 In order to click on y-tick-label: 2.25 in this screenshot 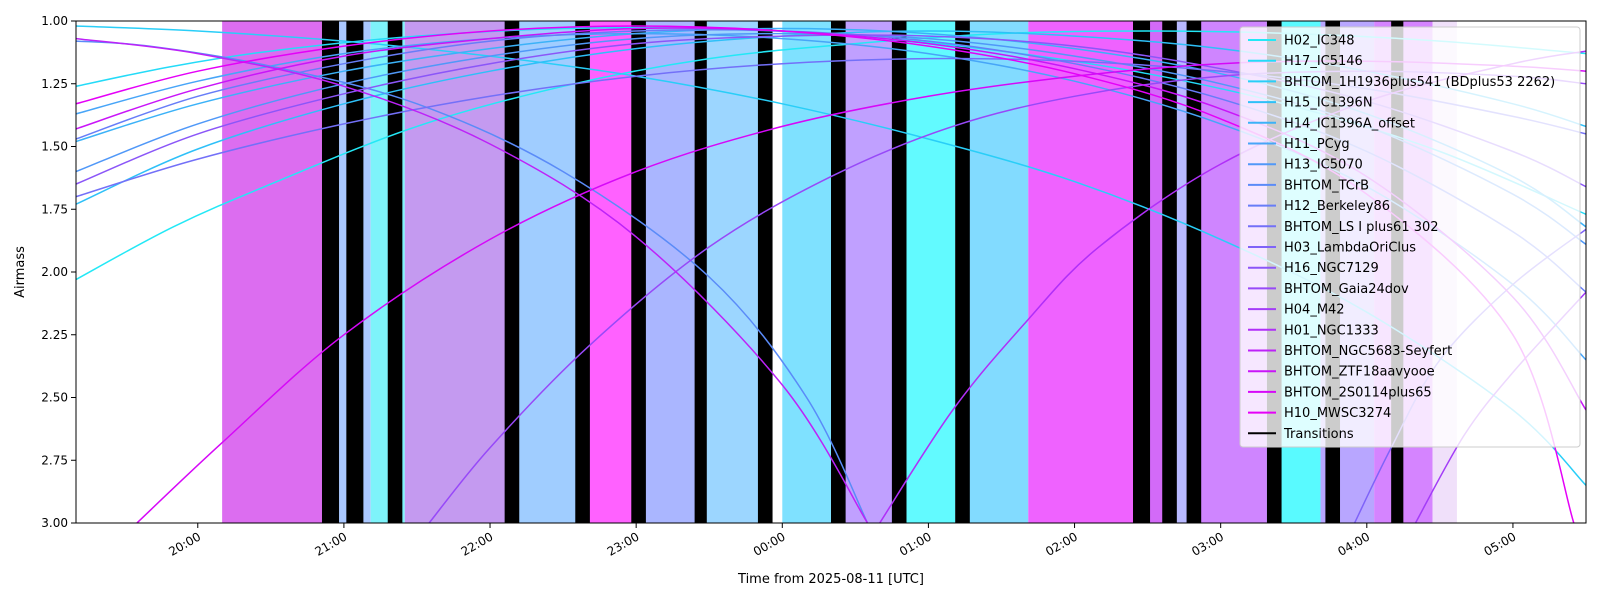, I will do `click(54, 335)`.